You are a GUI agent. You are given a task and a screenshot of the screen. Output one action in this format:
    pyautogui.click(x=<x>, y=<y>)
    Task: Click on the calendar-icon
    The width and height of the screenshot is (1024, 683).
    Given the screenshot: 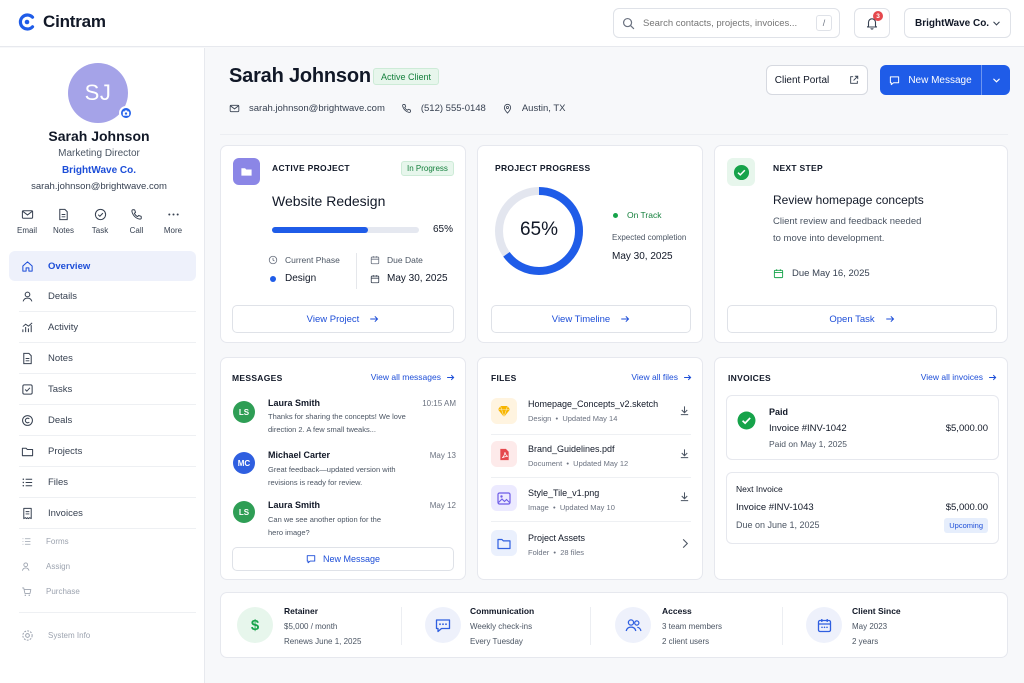 What is the action you would take?
    pyautogui.click(x=375, y=278)
    